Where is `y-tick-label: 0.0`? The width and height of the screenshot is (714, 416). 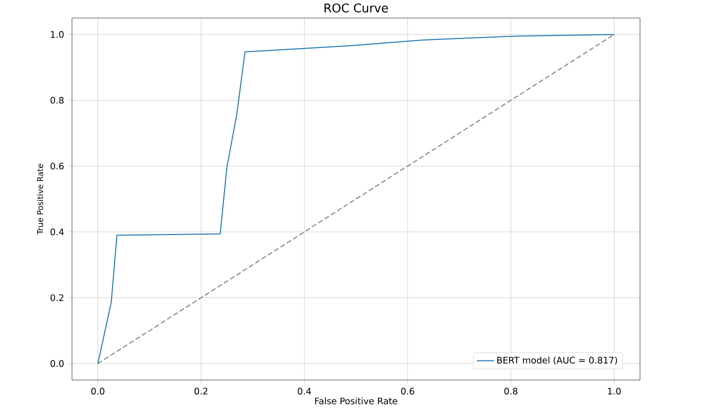 y-tick-label: 0.0 is located at coordinates (57, 363).